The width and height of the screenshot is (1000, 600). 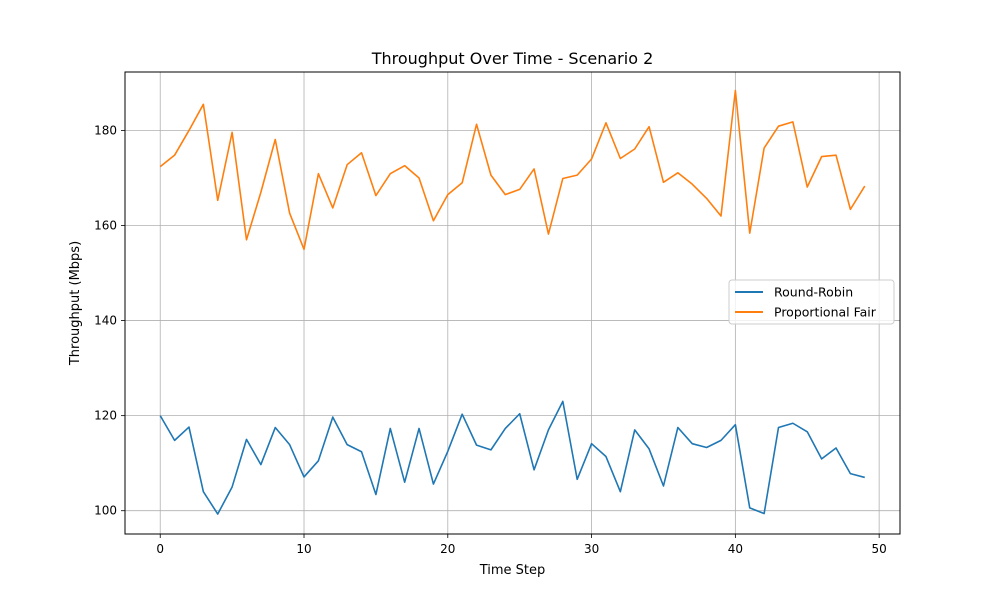 I want to click on legend-box, so click(x=811, y=302).